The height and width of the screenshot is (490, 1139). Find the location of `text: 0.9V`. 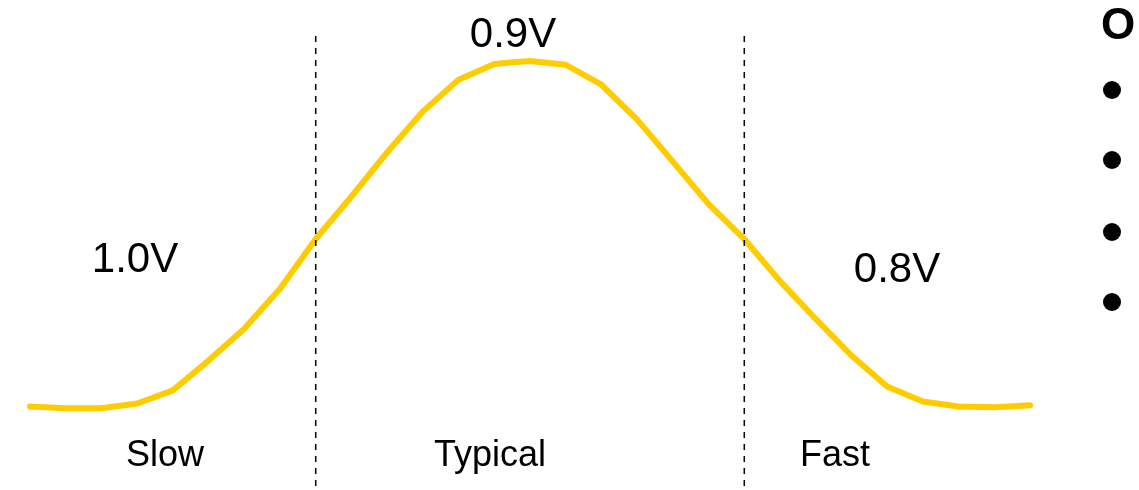

text: 0.9V is located at coordinates (513, 32).